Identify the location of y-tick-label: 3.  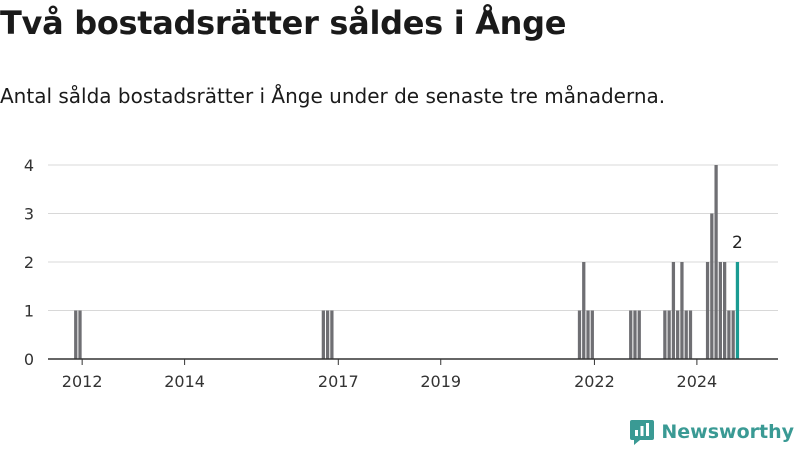
(29, 214).